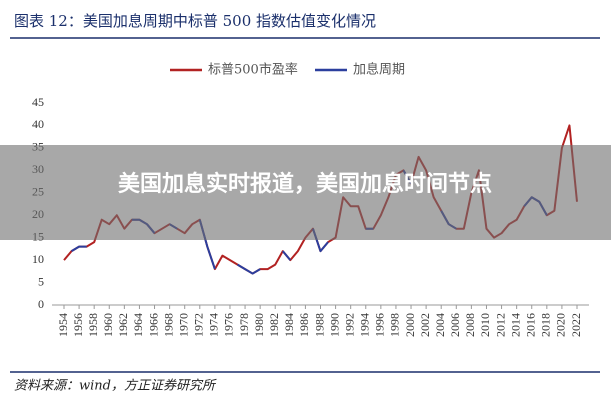  I want to click on x-tick-label: 1992, so click(349, 325).